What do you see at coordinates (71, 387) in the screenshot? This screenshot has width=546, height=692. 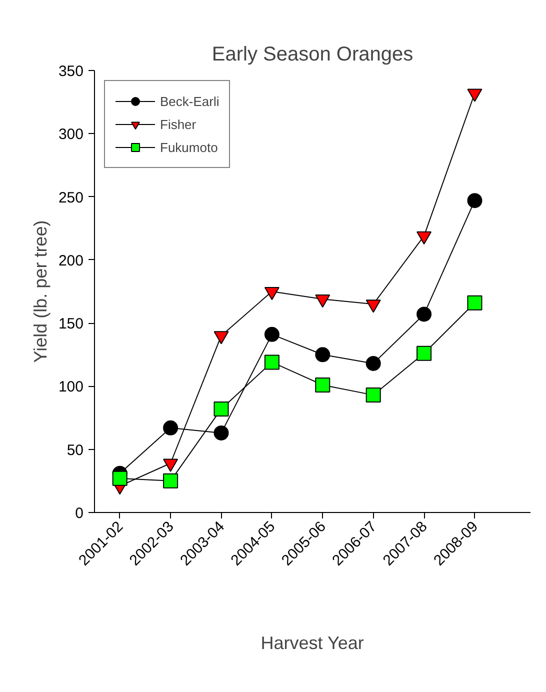 I see `y-tick-label: 100` at bounding box center [71, 387].